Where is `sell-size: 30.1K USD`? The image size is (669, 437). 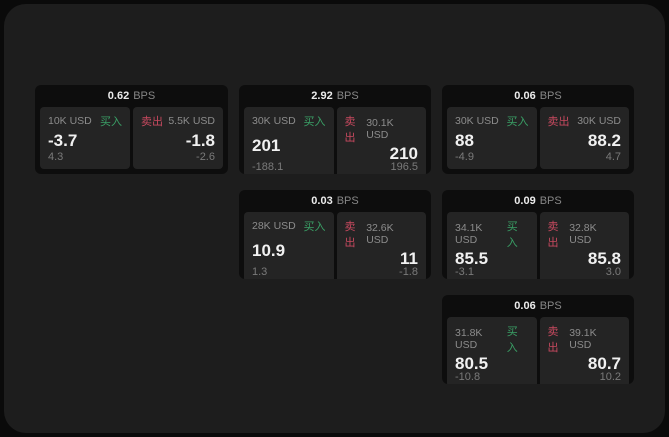 sell-size: 30.1K USD is located at coordinates (380, 129).